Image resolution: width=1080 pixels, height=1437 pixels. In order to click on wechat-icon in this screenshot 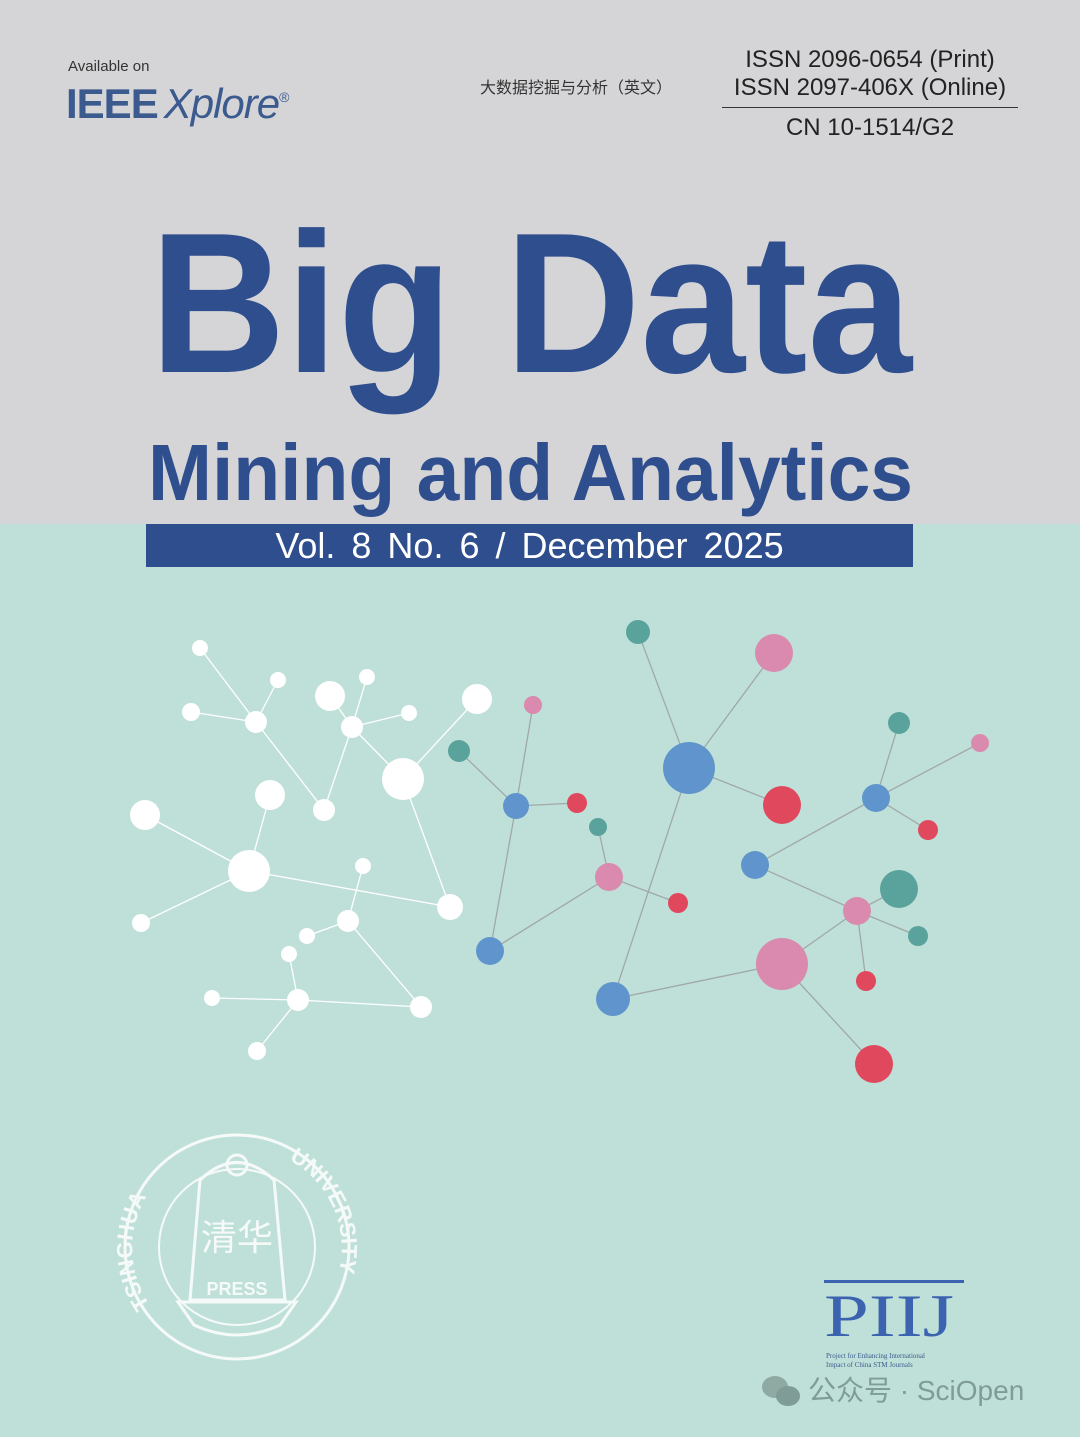, I will do `click(781, 1391)`.